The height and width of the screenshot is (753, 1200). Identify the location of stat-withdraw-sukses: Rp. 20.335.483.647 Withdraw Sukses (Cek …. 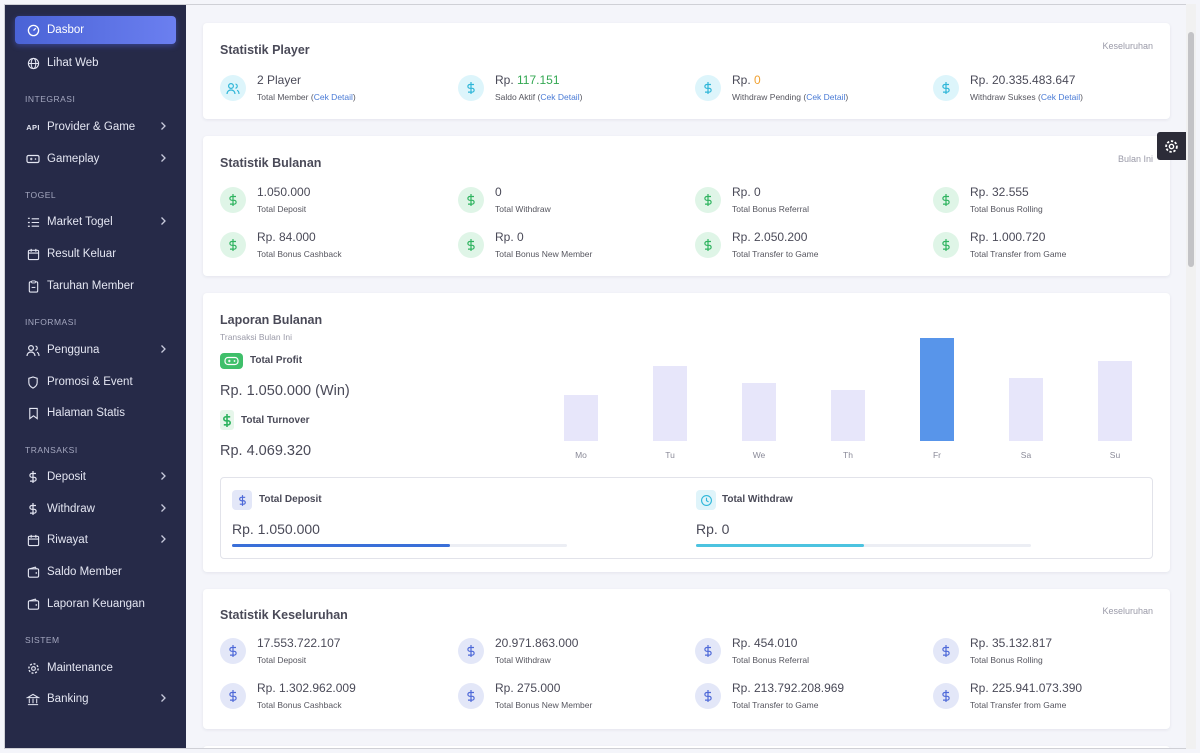
(1048, 90).